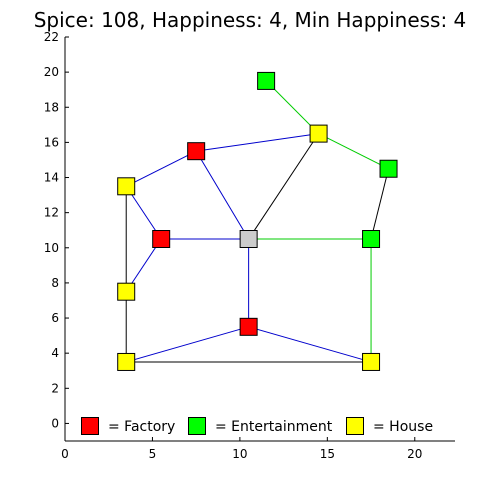  Describe the element at coordinates (284, 186) in the screenshot. I see `road-s1-h1` at that location.